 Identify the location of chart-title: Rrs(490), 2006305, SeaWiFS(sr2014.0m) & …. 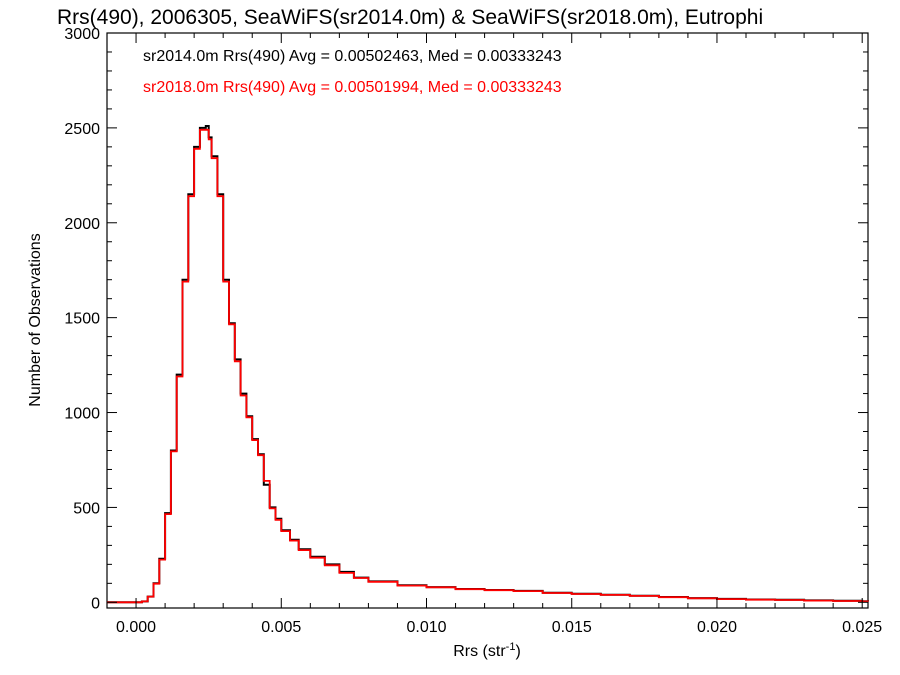
(410, 17).